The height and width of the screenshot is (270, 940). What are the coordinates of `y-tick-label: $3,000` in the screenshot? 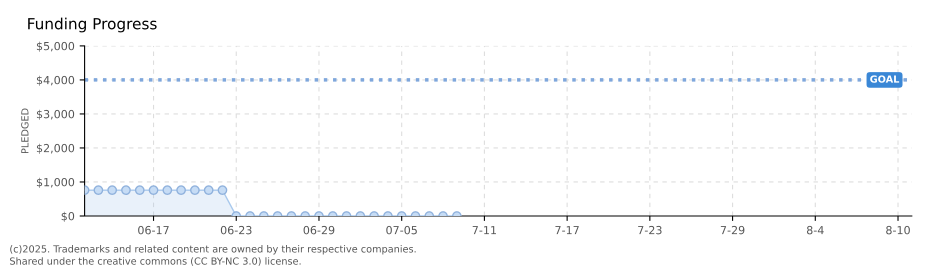 It's located at (55, 115).